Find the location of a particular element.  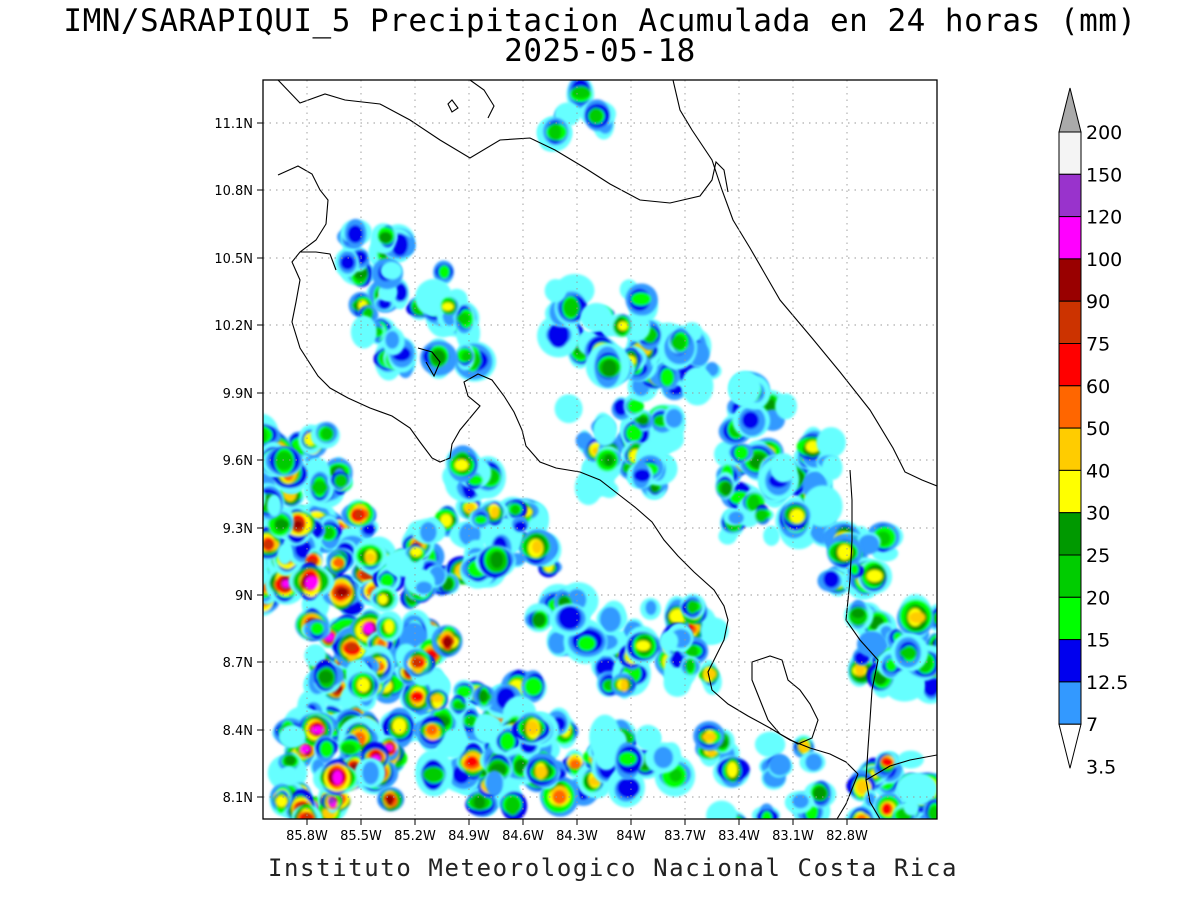

lat-tick-label: 9.3N is located at coordinates (238, 529).